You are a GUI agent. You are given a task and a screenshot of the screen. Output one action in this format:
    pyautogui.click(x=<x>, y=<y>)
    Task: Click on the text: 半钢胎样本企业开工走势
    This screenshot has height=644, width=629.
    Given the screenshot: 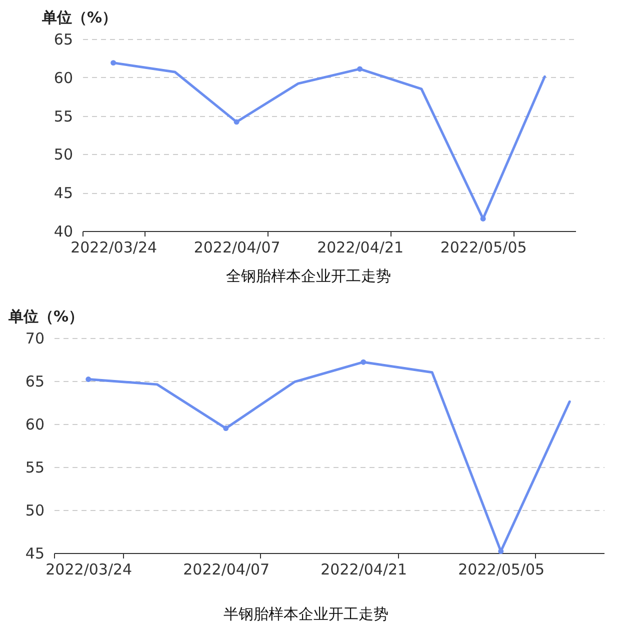 What is the action you would take?
    pyautogui.click(x=306, y=614)
    